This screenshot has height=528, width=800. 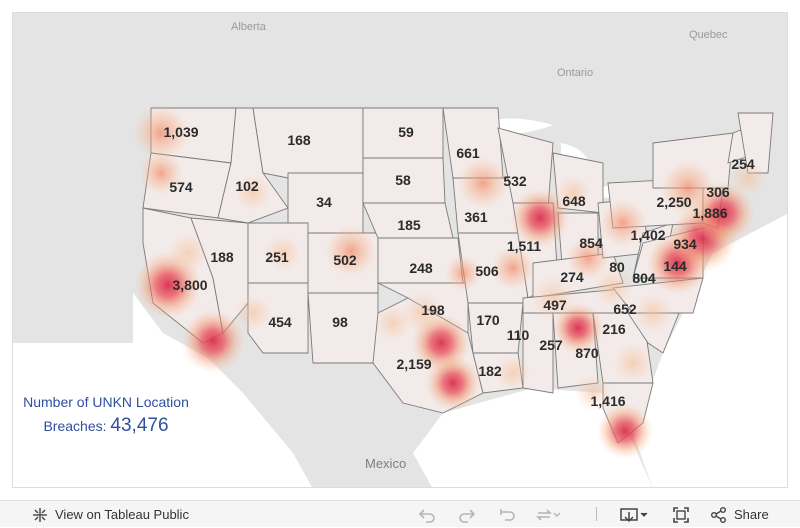 I want to click on revert-icon, so click(x=507, y=515).